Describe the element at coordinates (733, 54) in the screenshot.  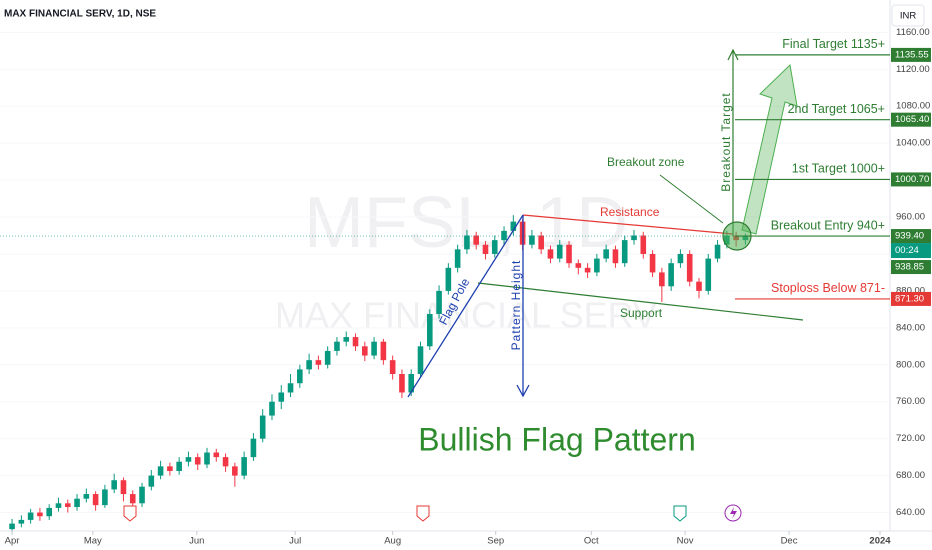
I see `arrow-head` at that location.